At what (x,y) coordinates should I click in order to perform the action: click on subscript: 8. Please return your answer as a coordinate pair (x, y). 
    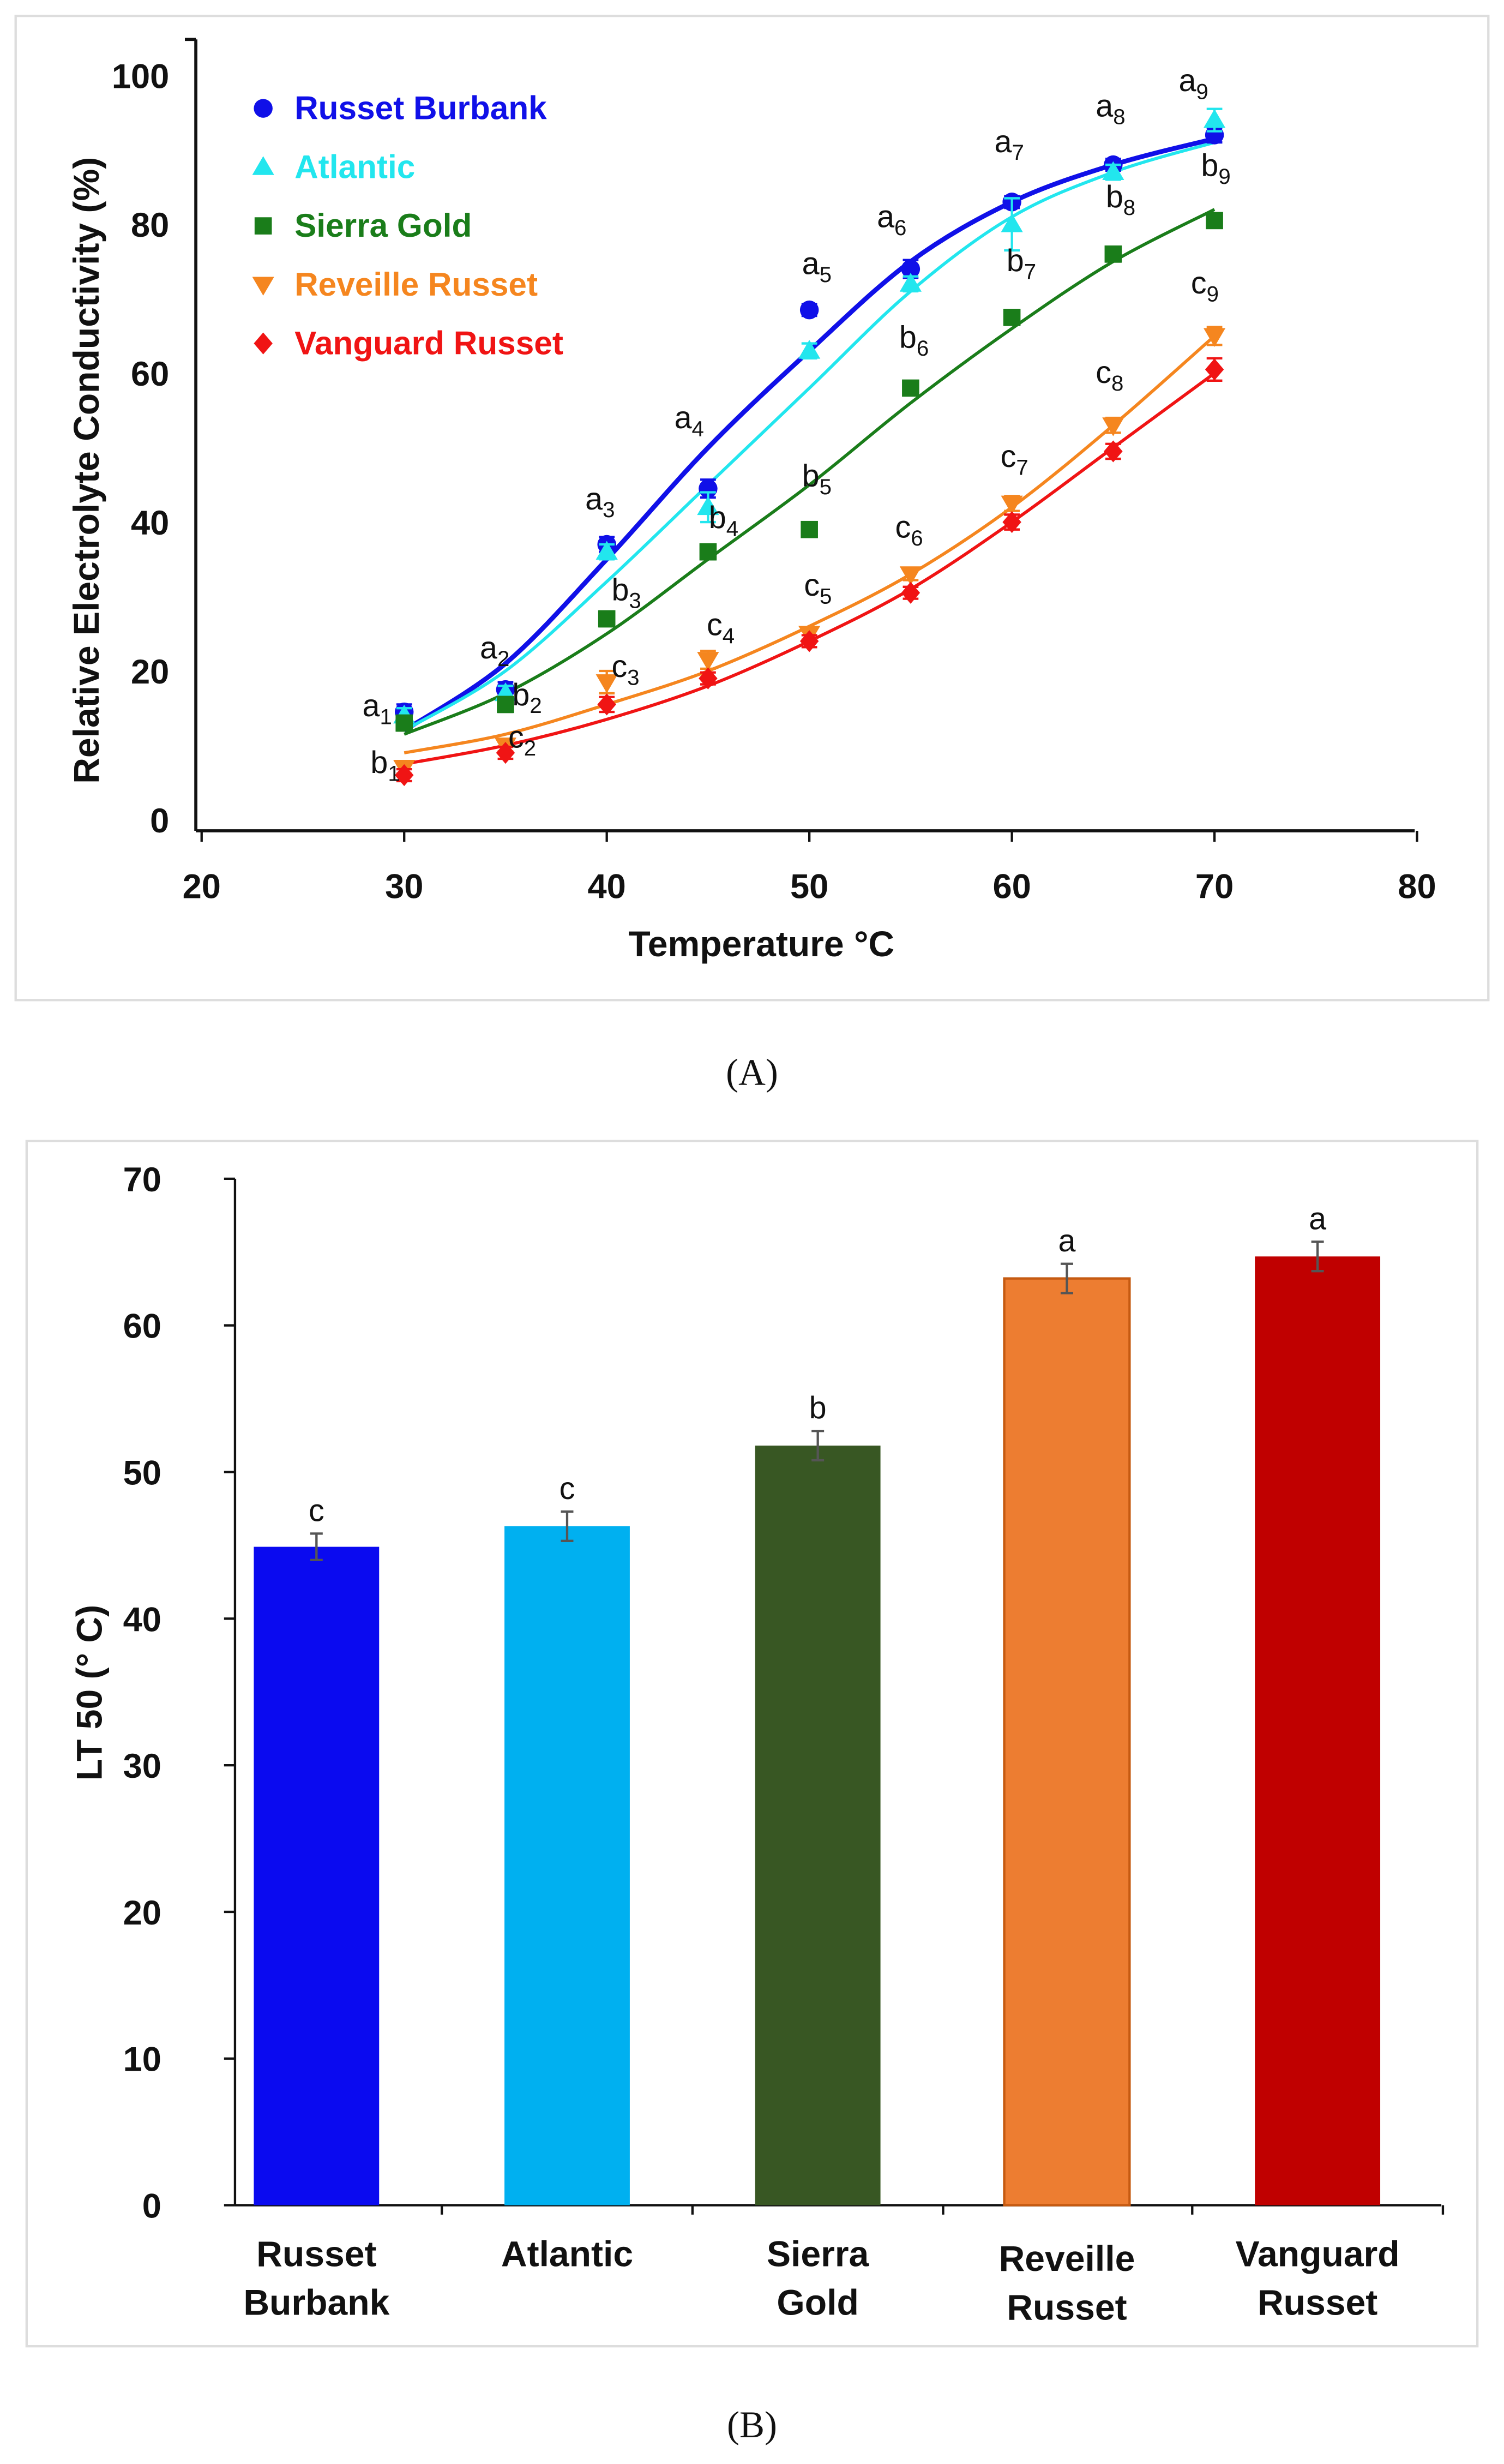
    Looking at the image, I should click on (1119, 117).